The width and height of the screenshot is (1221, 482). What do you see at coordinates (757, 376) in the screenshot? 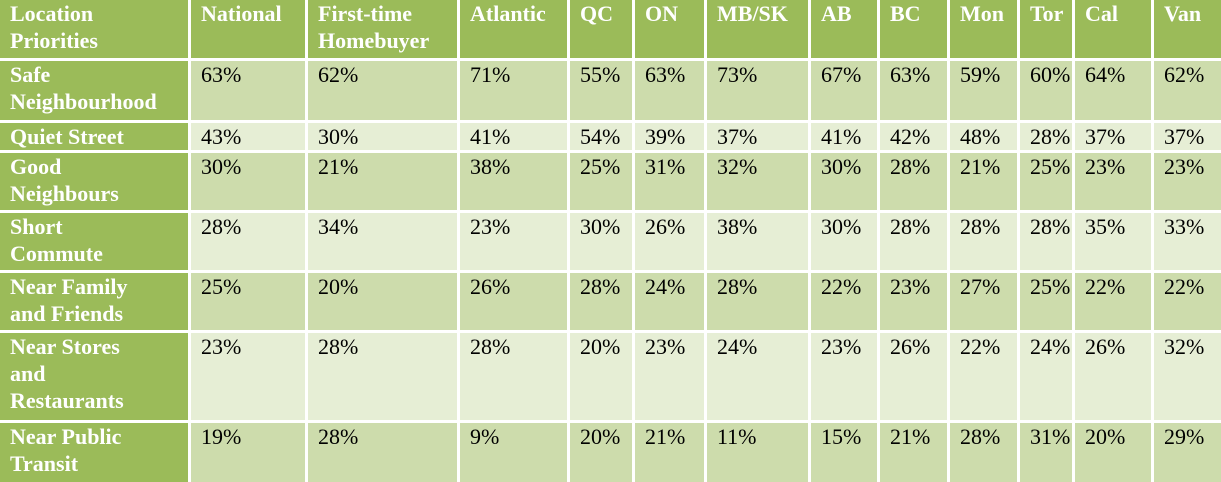
I see `table-cell: 24%` at bounding box center [757, 376].